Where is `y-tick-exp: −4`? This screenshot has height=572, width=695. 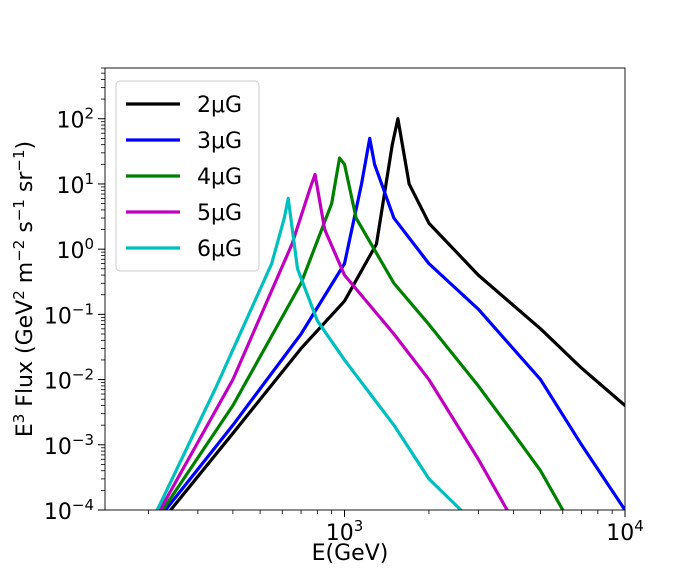
y-tick-exp: −4 is located at coordinates (83, 505).